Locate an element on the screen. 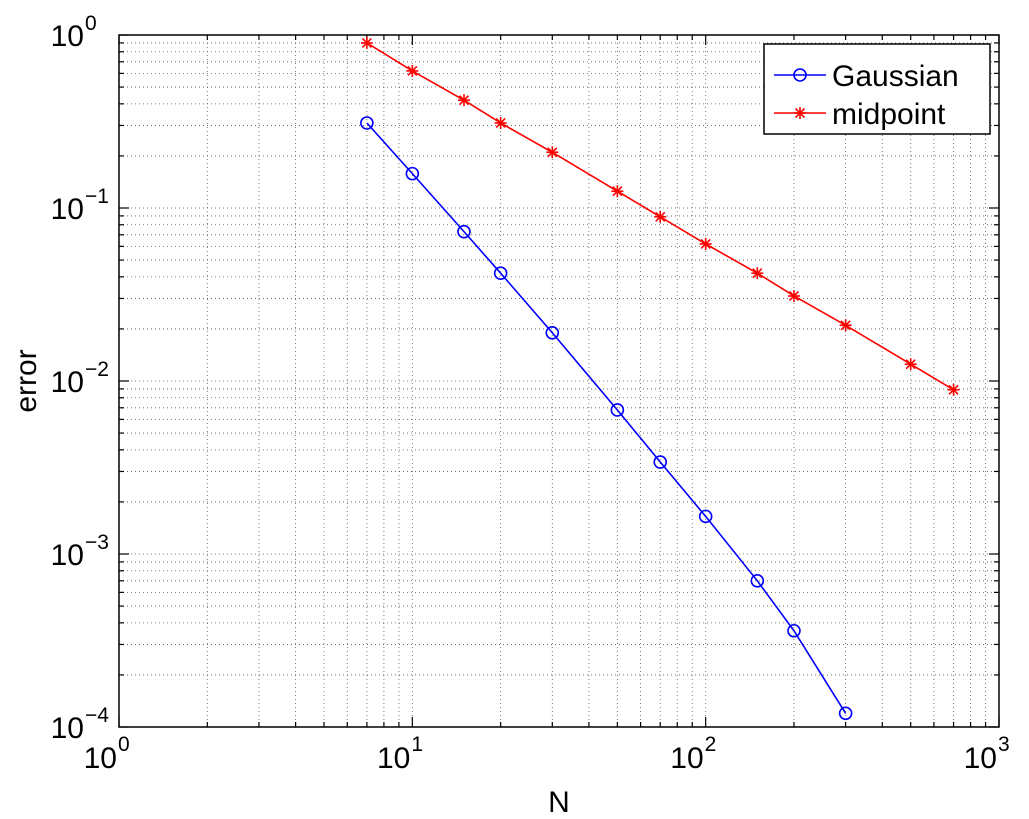 This screenshot has height=819, width=1029. x-tick-exponent: 1 is located at coordinates (417, 744).